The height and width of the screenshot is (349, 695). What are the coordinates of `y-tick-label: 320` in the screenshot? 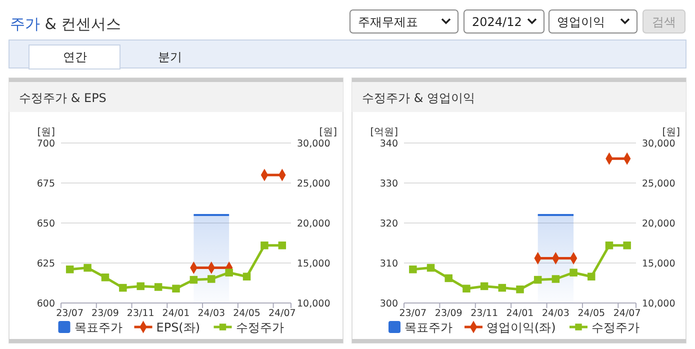 It's located at (389, 224).